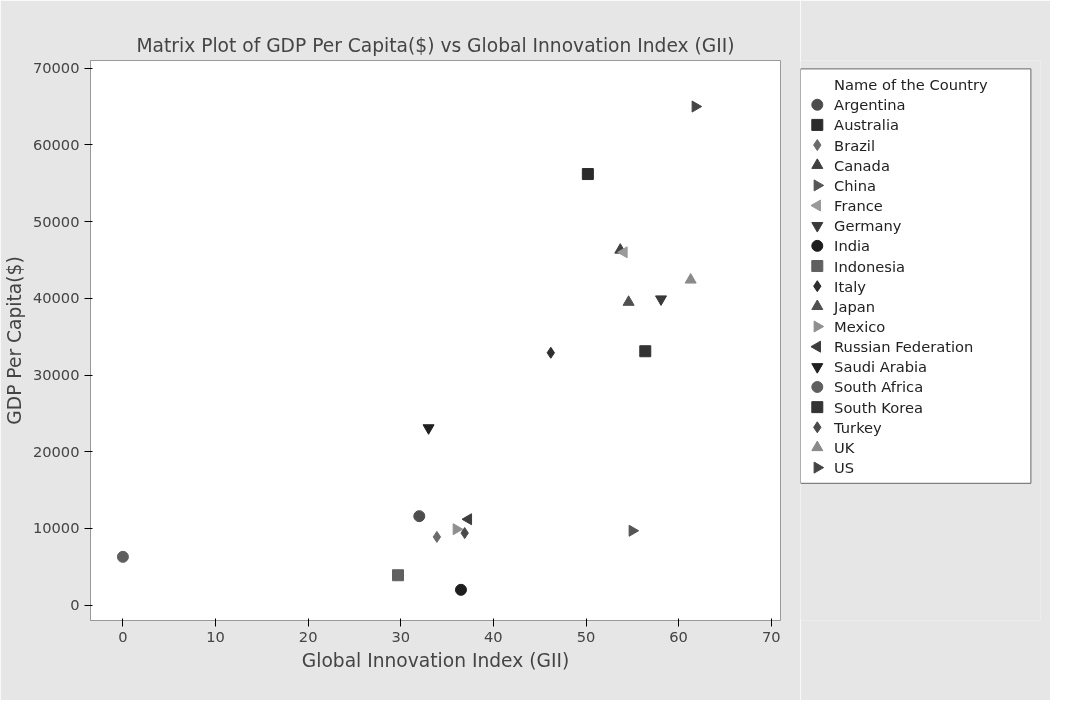 The image size is (1070, 714). Describe the element at coordinates (435, 660) in the screenshot. I see `x-axis-title: Global Innovation Index (GII)` at that location.